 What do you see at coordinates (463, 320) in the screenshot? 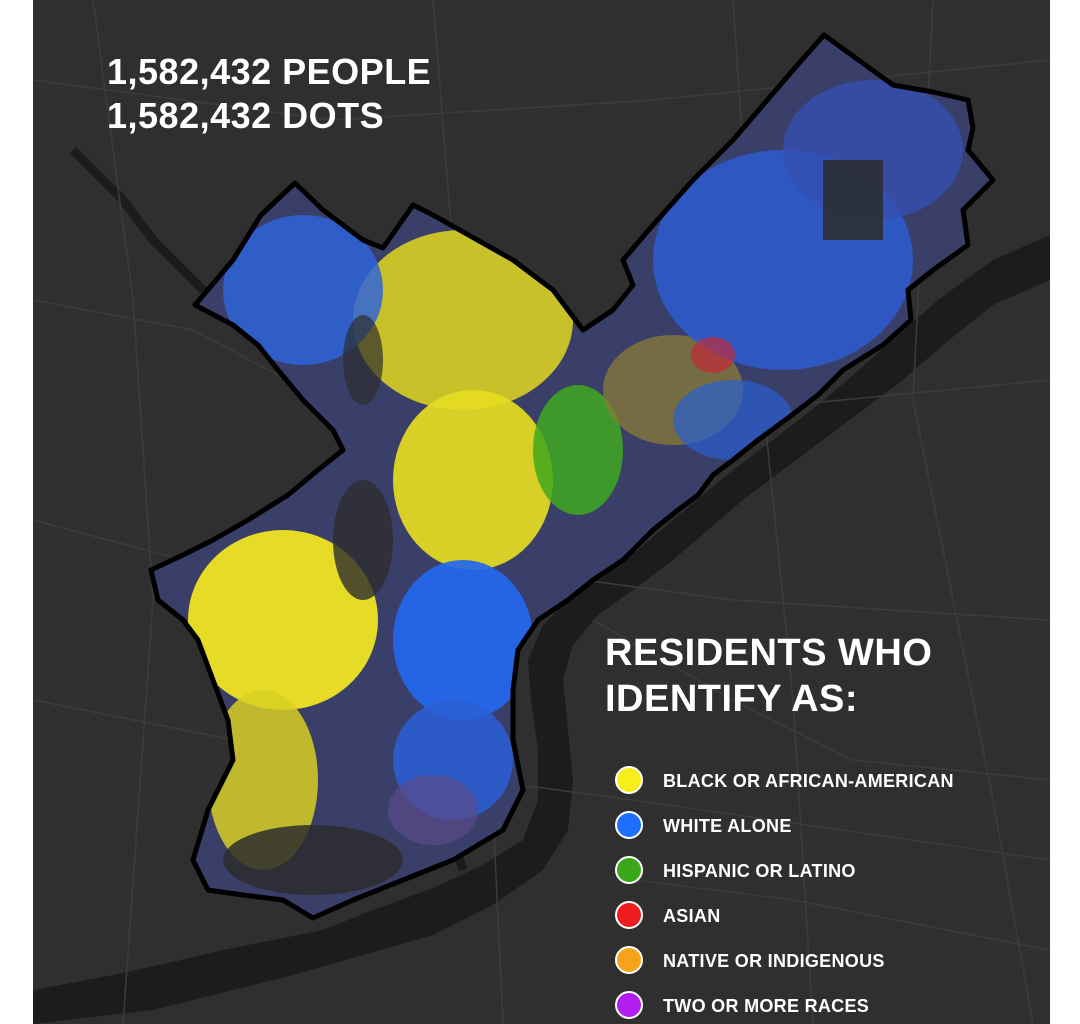
I see `region-black-northwest` at bounding box center [463, 320].